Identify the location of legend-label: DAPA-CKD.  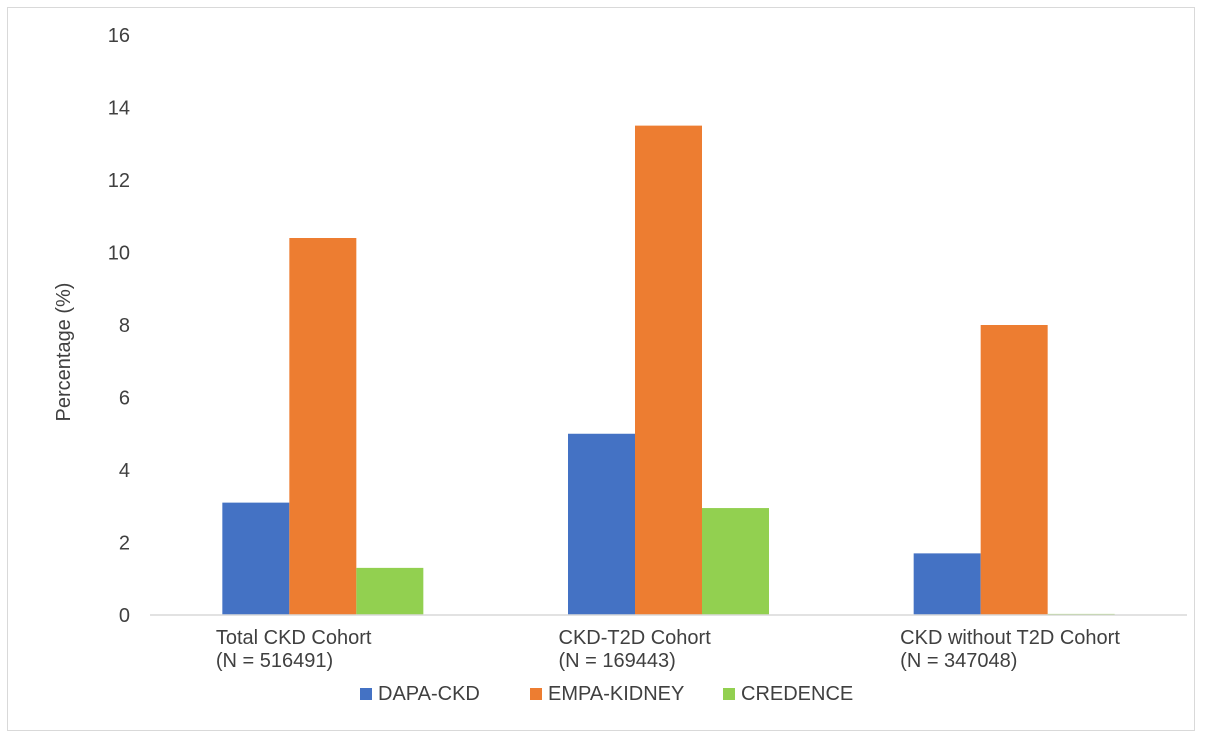
(429, 694).